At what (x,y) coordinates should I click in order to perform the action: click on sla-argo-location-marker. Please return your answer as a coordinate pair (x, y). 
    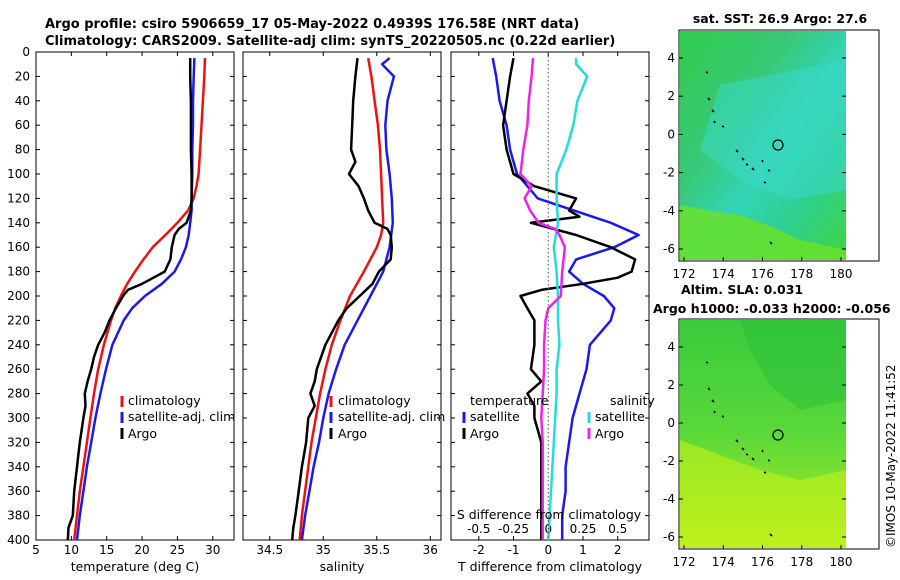
    Looking at the image, I should click on (778, 435).